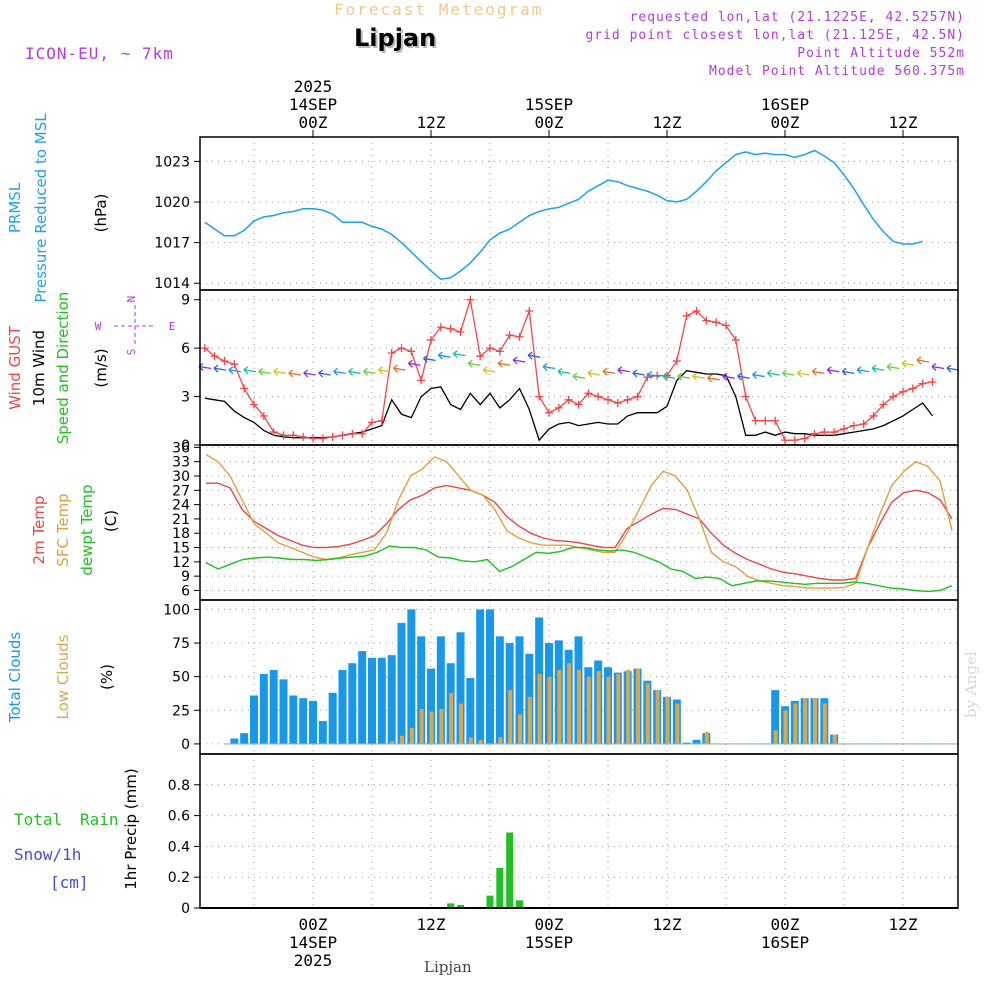 The width and height of the screenshot is (1000, 1000). I want to click on x-date-label-top: 14SEP, so click(313, 104).